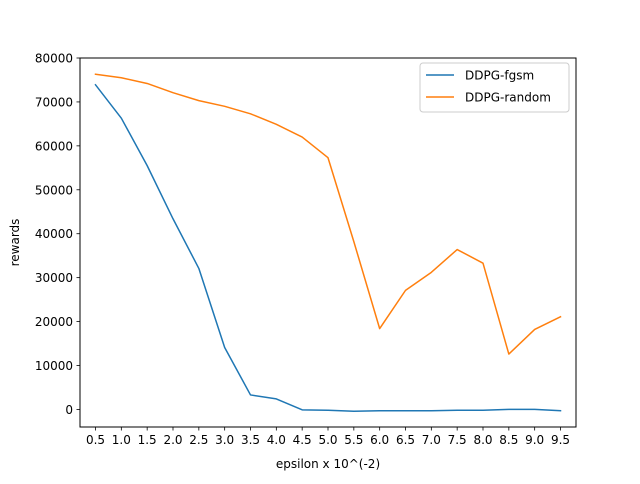  Describe the element at coordinates (499, 76) in the screenshot. I see `legend-entry: DDPG-fgsm` at that location.